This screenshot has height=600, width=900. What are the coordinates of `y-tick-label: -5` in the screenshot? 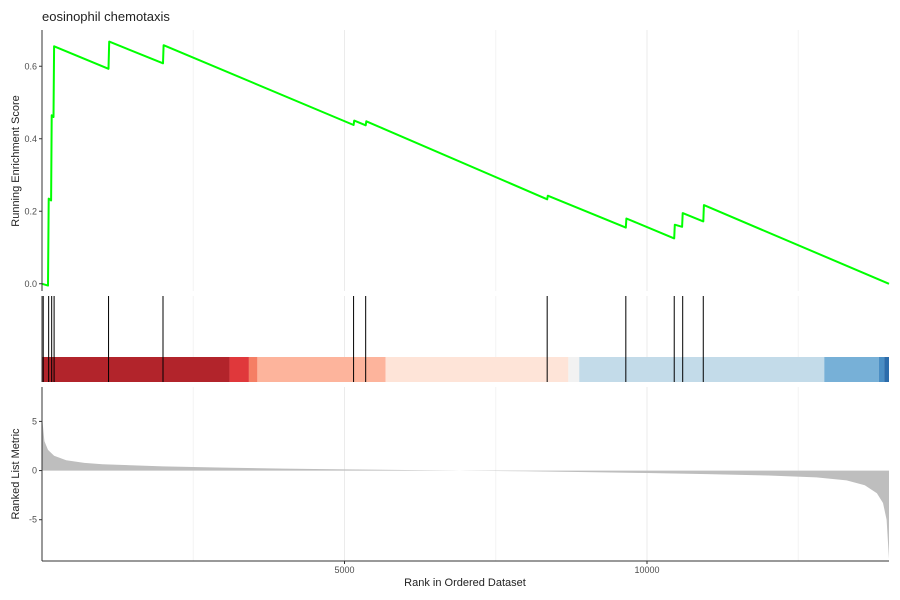 It's located at (33, 520).